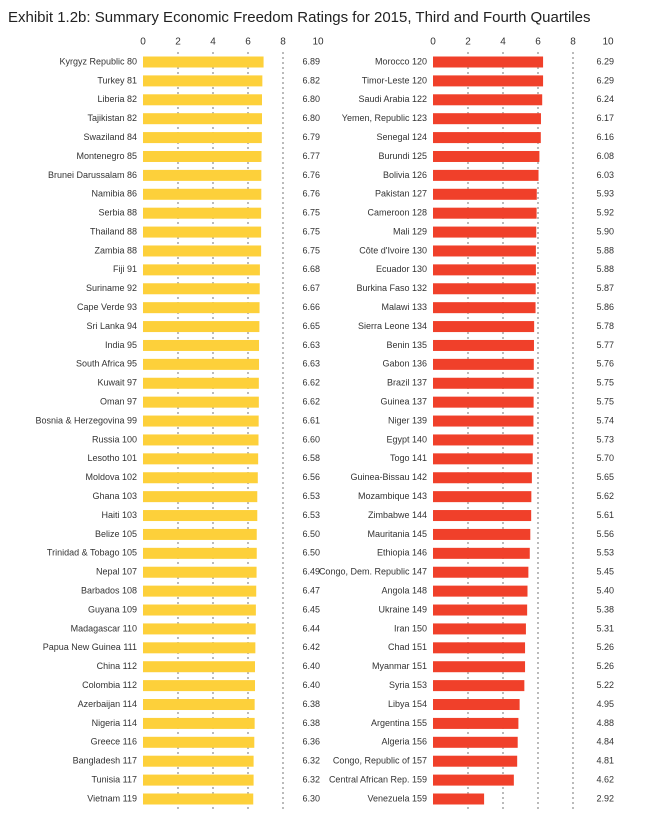  What do you see at coordinates (117, 383) in the screenshot?
I see `category-label: Kuwait 97` at bounding box center [117, 383].